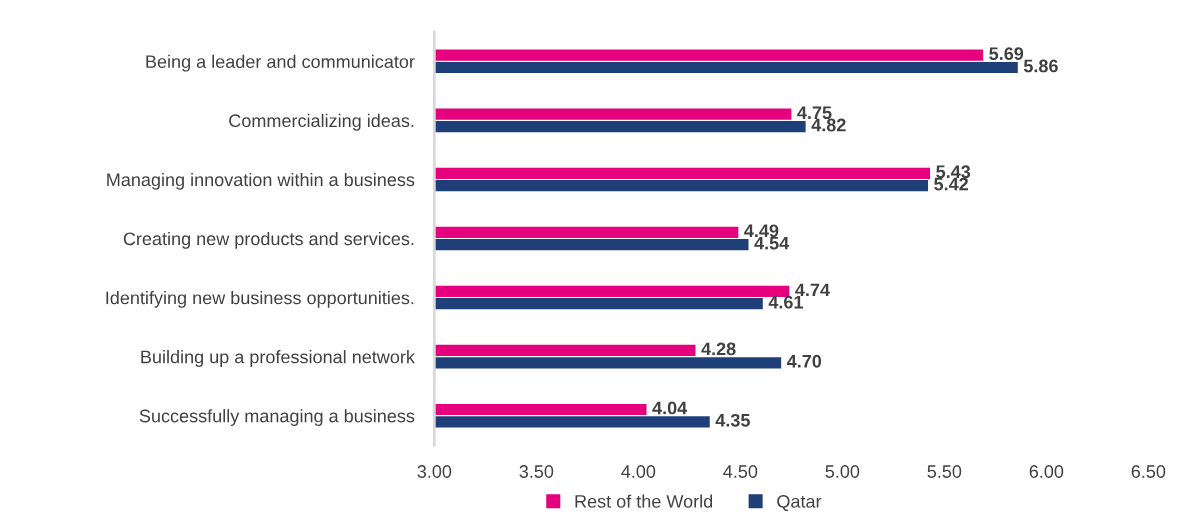  Describe the element at coordinates (814, 113) in the screenshot. I see `data-label: 4.75` at that location.